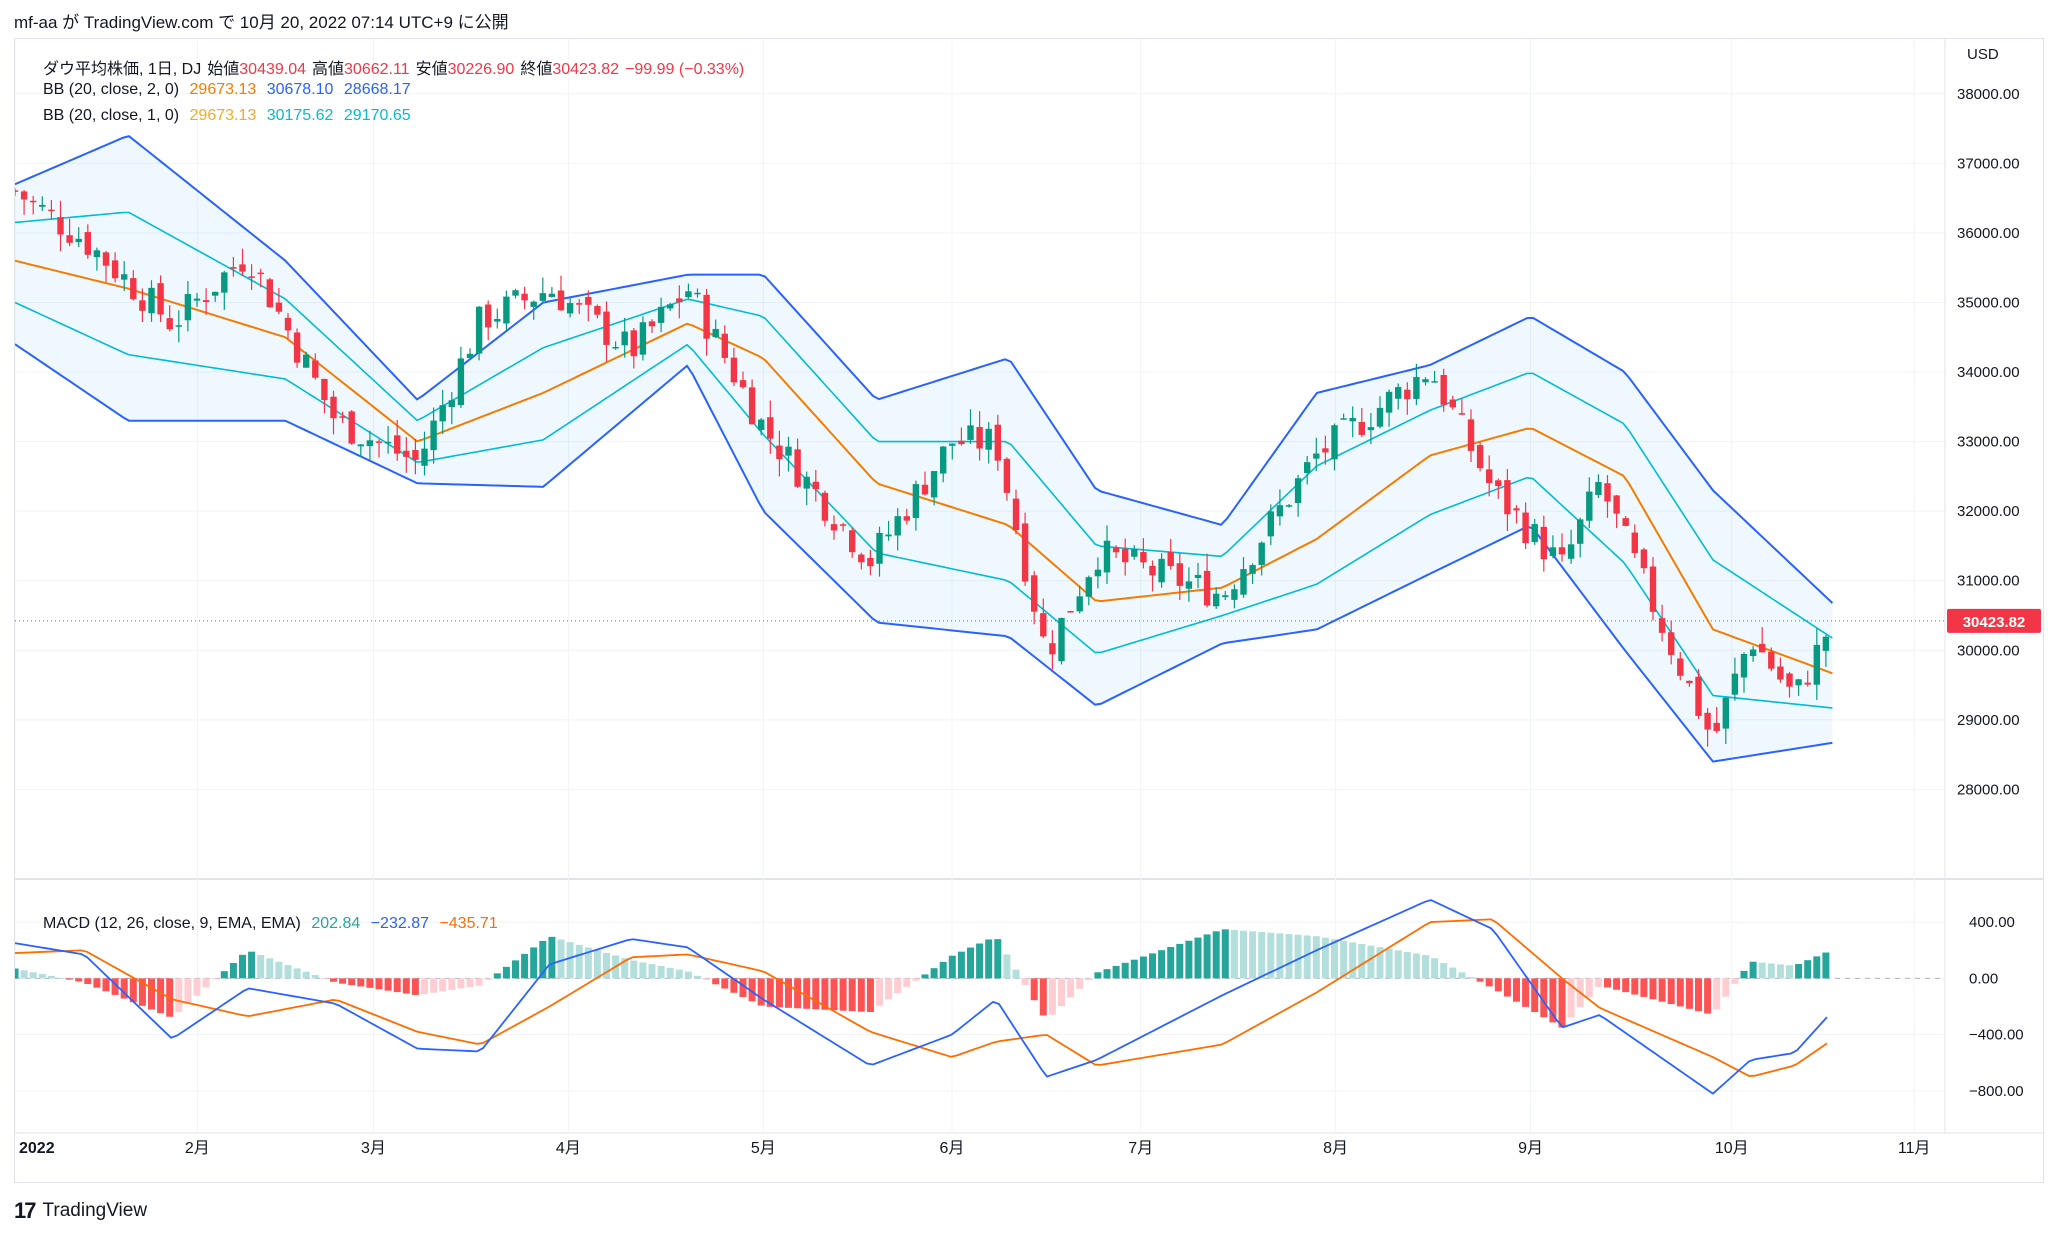 Image resolution: width=2057 pixels, height=1234 pixels. I want to click on macd-tick-label: 0.00, so click(1983, 978).